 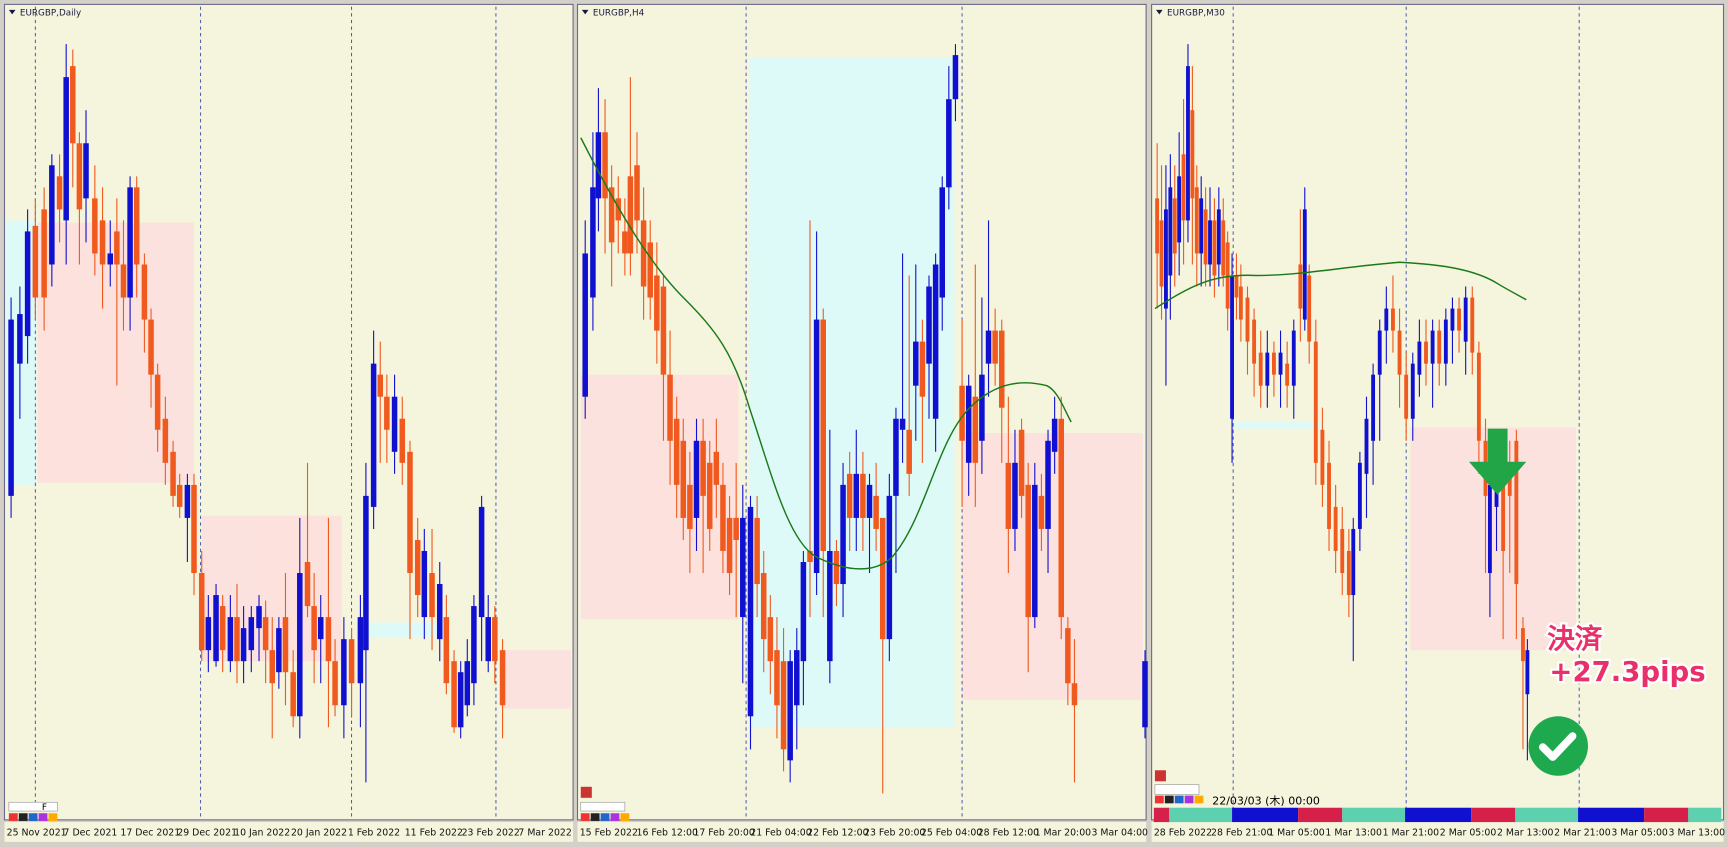 I want to click on x-label: 28 Feb 12:00, so click(x=1008, y=832).